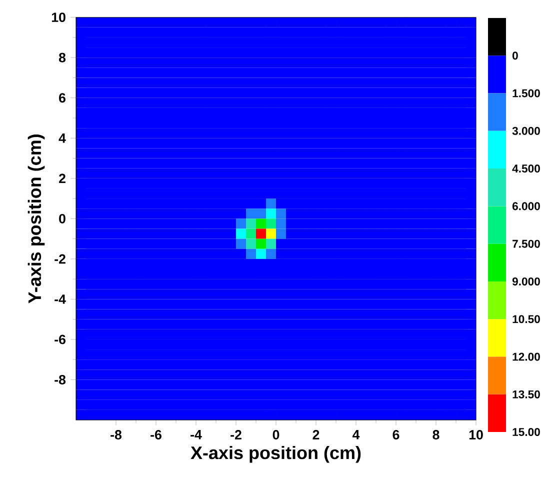 The width and height of the screenshot is (553, 493). Describe the element at coordinates (526, 432) in the screenshot. I see `color-bar-label: 15.00` at that location.